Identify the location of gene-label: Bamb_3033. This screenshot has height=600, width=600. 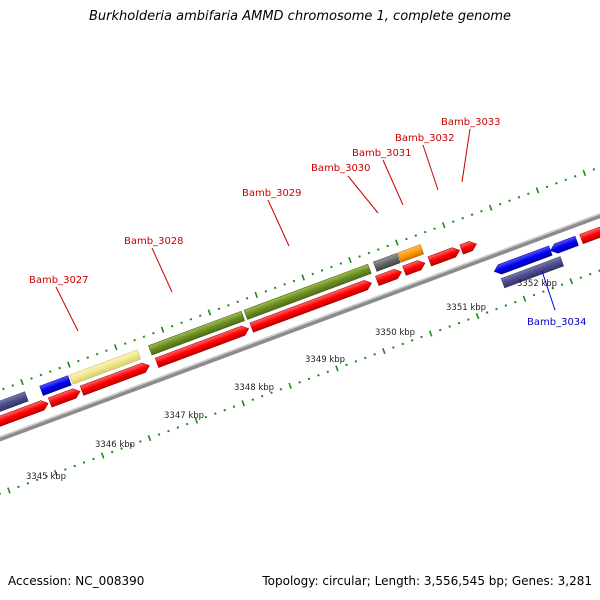
(471, 122).